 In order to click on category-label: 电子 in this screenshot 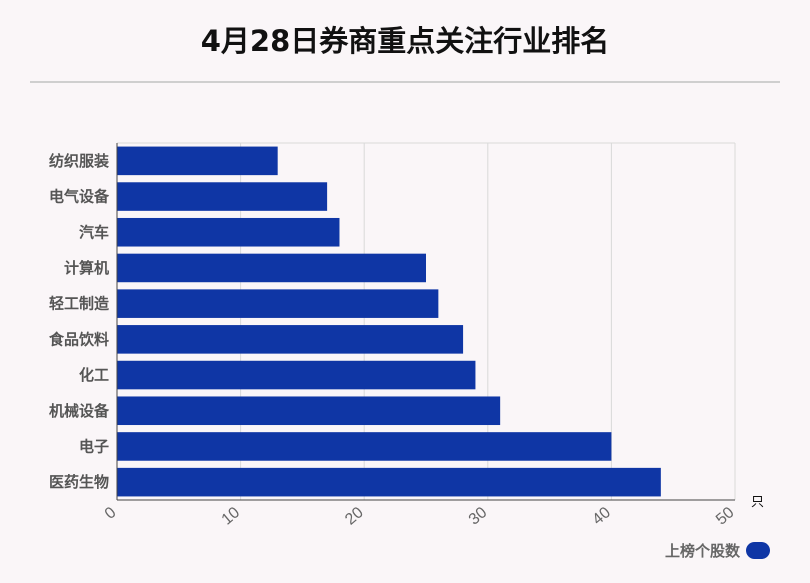, I will do `click(94, 446)`.